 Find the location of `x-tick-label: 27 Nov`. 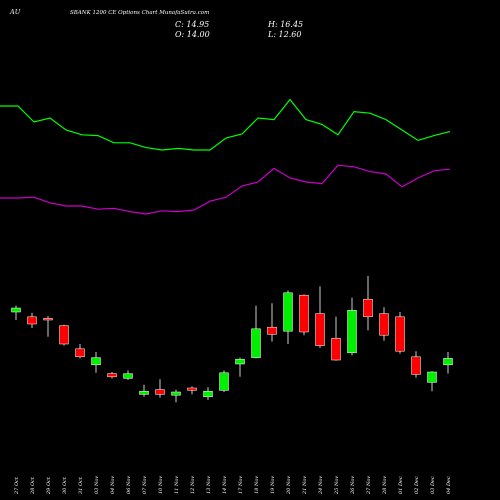

x-tick-label: 27 Nov is located at coordinates (369, 485).